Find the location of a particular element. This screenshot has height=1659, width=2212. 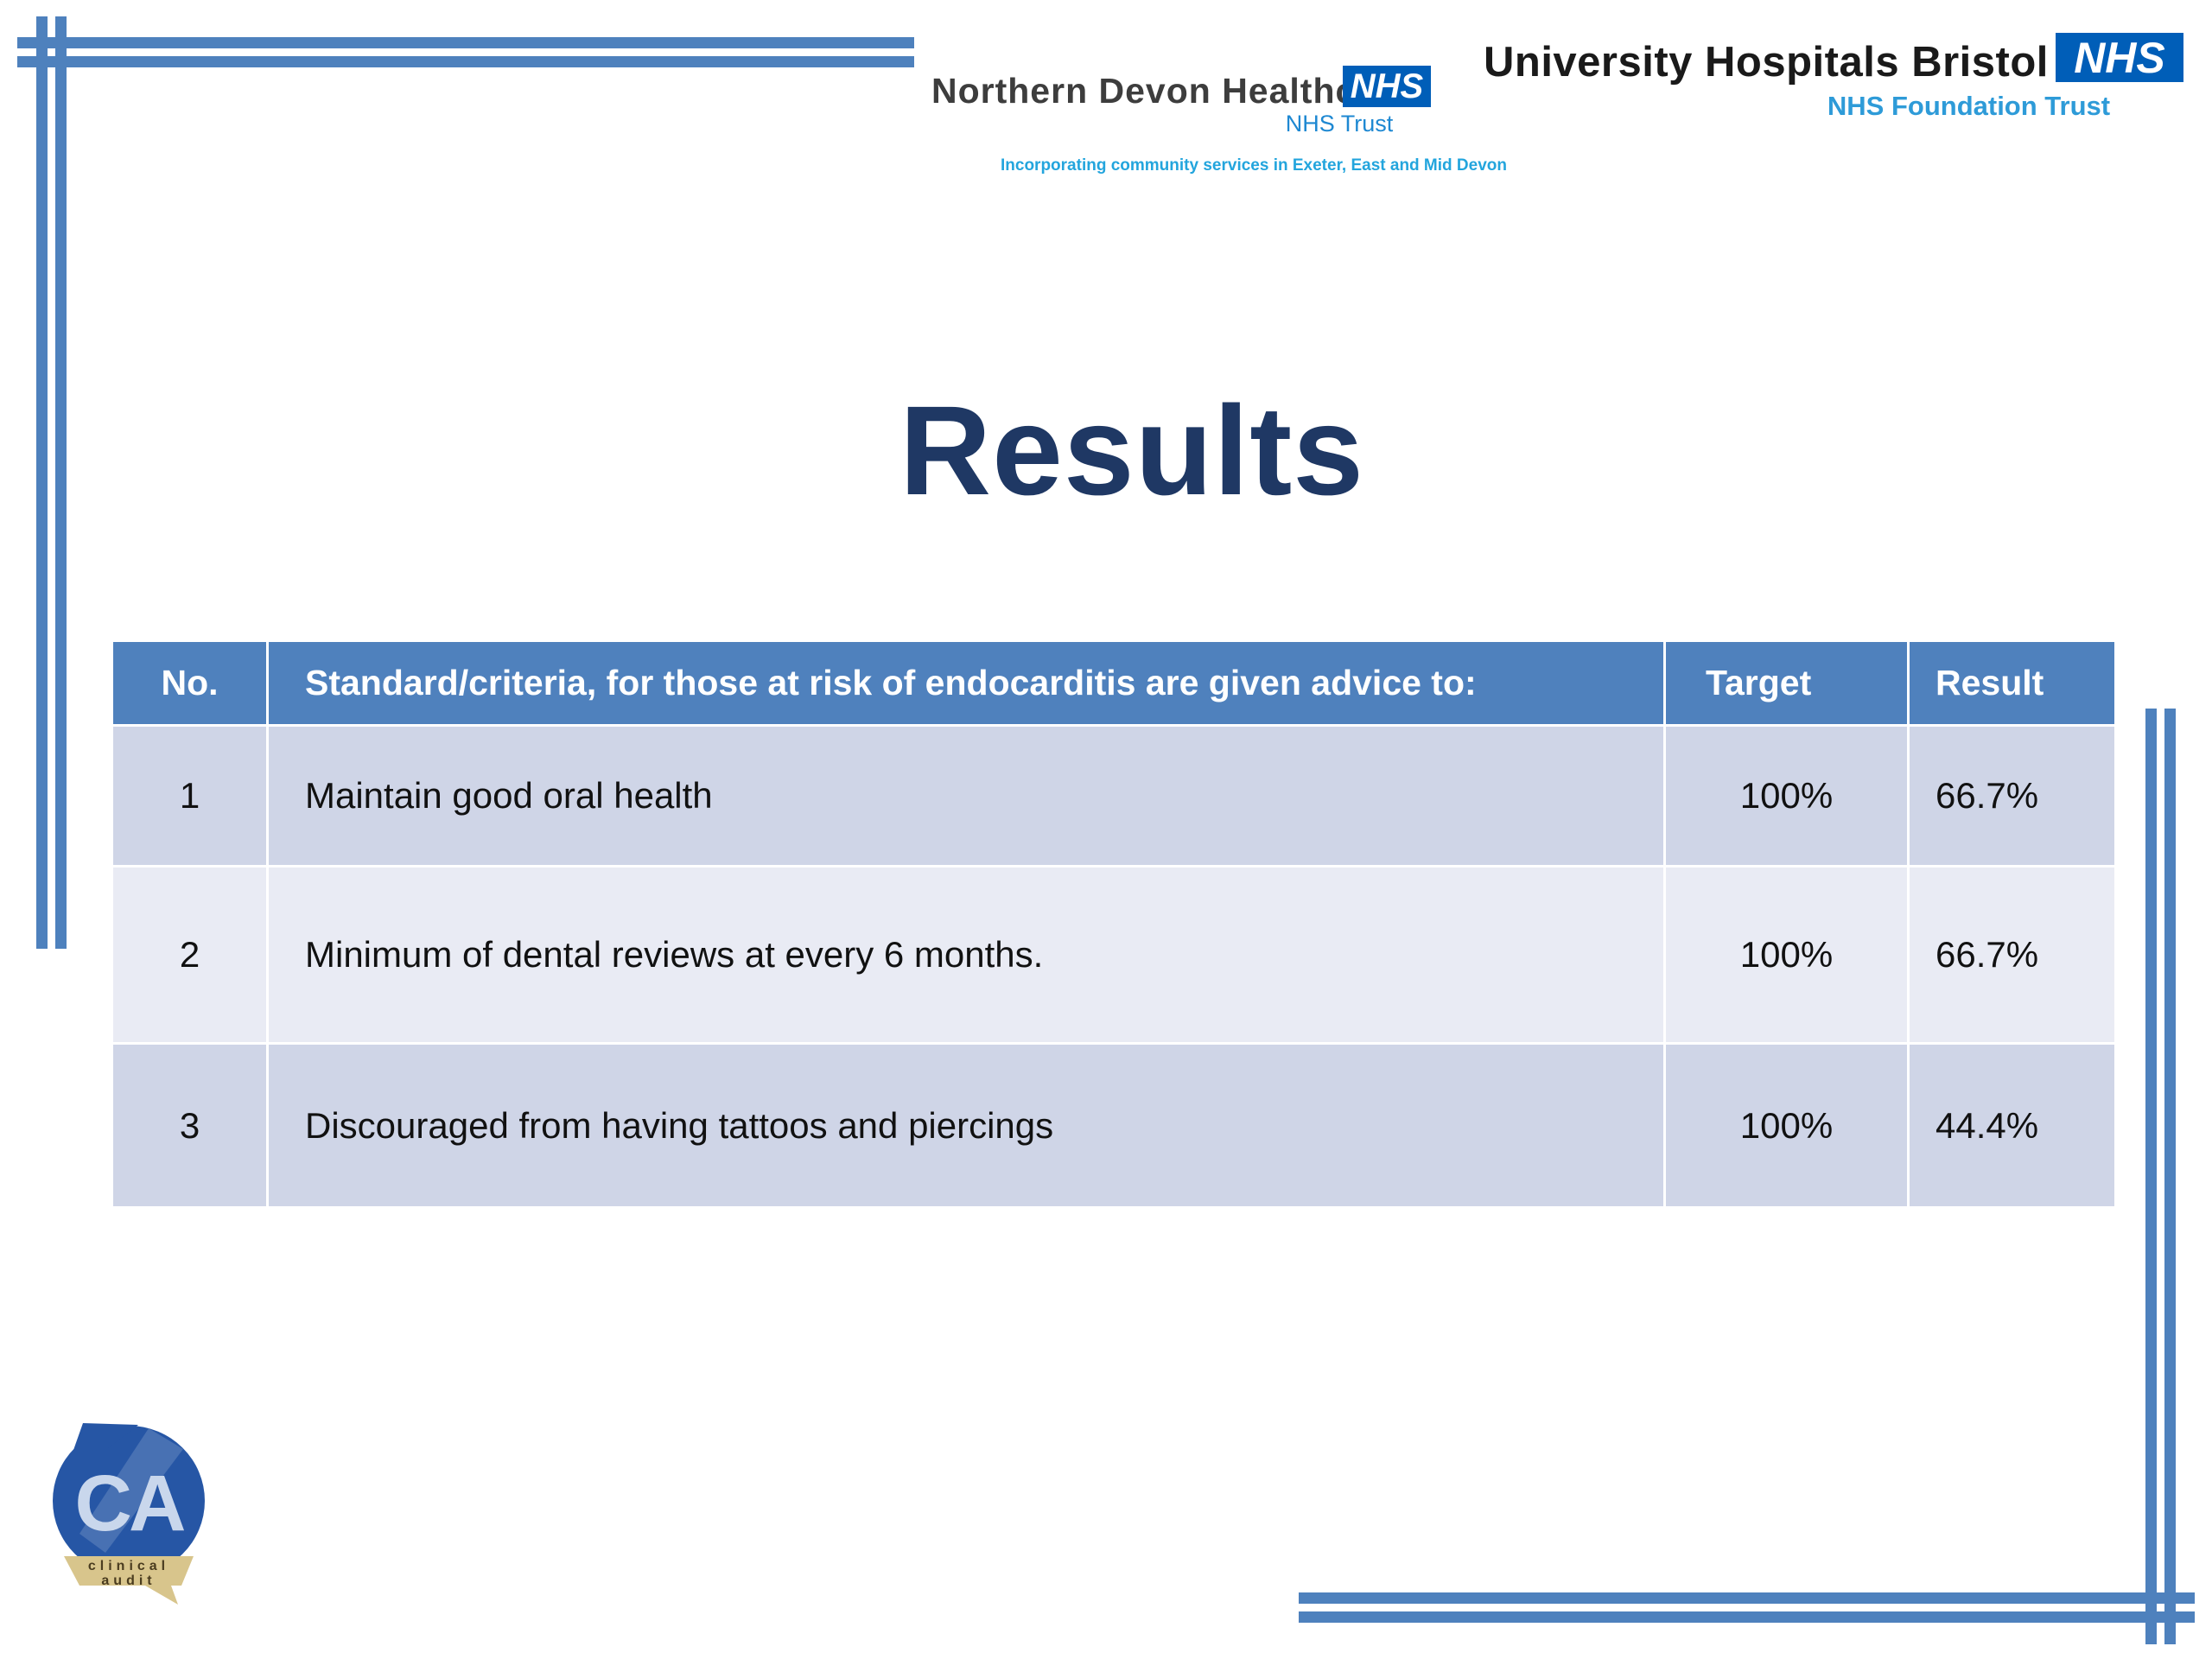

ca-stripe is located at coordinates (131, 1490).